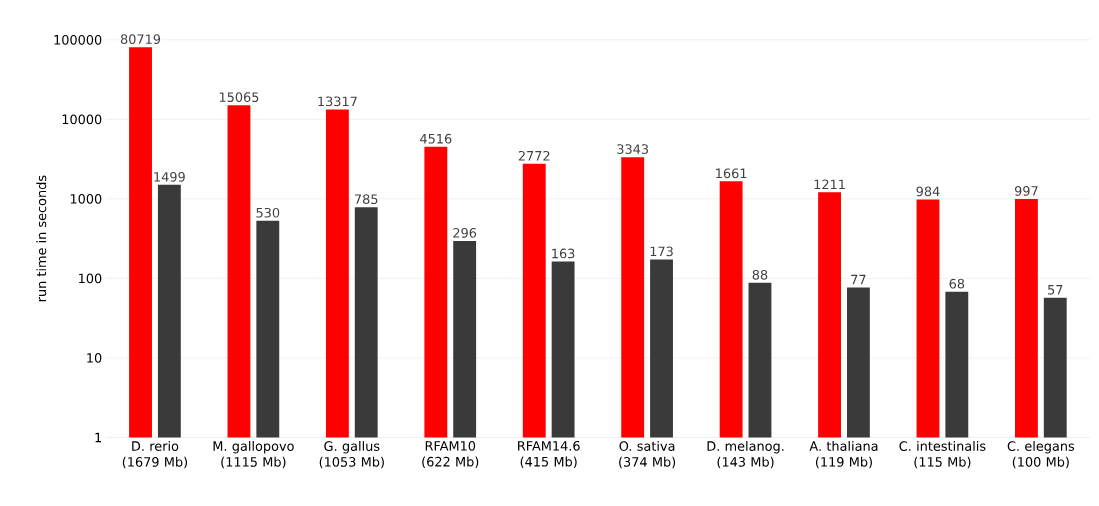 This screenshot has height=506, width=1099. What do you see at coordinates (140, 39) in the screenshot?
I see `data-label: 80719` at bounding box center [140, 39].